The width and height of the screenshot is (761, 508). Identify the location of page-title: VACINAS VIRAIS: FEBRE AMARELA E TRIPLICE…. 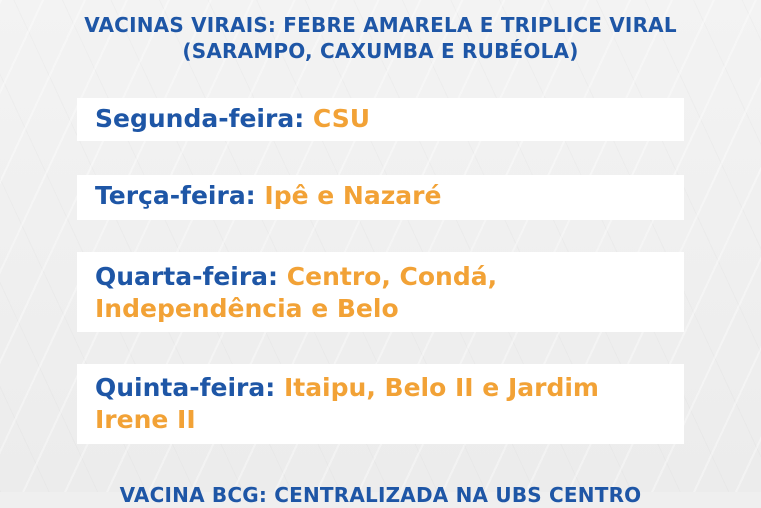
(380, 38).